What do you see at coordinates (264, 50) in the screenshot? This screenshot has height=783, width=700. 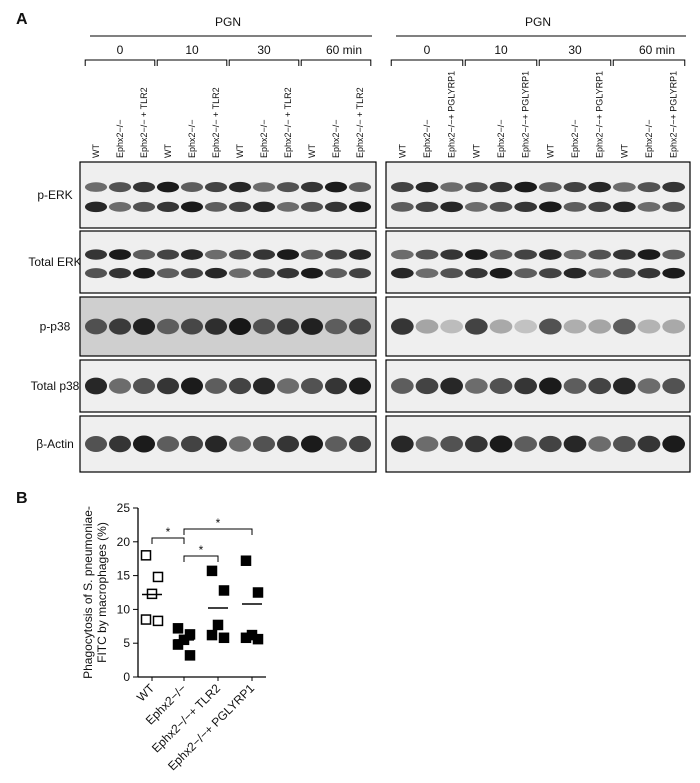 I see `timepoint-label: 30` at bounding box center [264, 50].